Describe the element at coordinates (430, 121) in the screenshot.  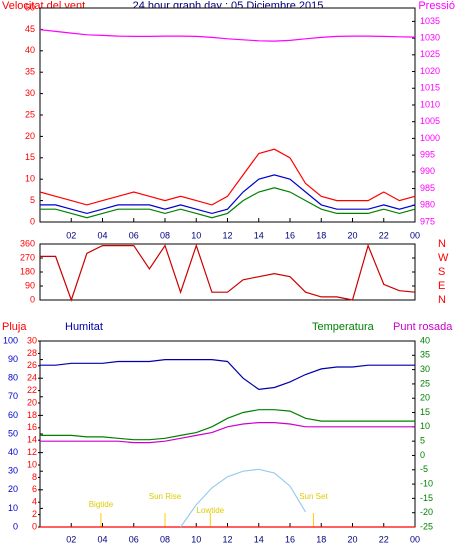
I see `y2-tick-label: 1005` at that location.